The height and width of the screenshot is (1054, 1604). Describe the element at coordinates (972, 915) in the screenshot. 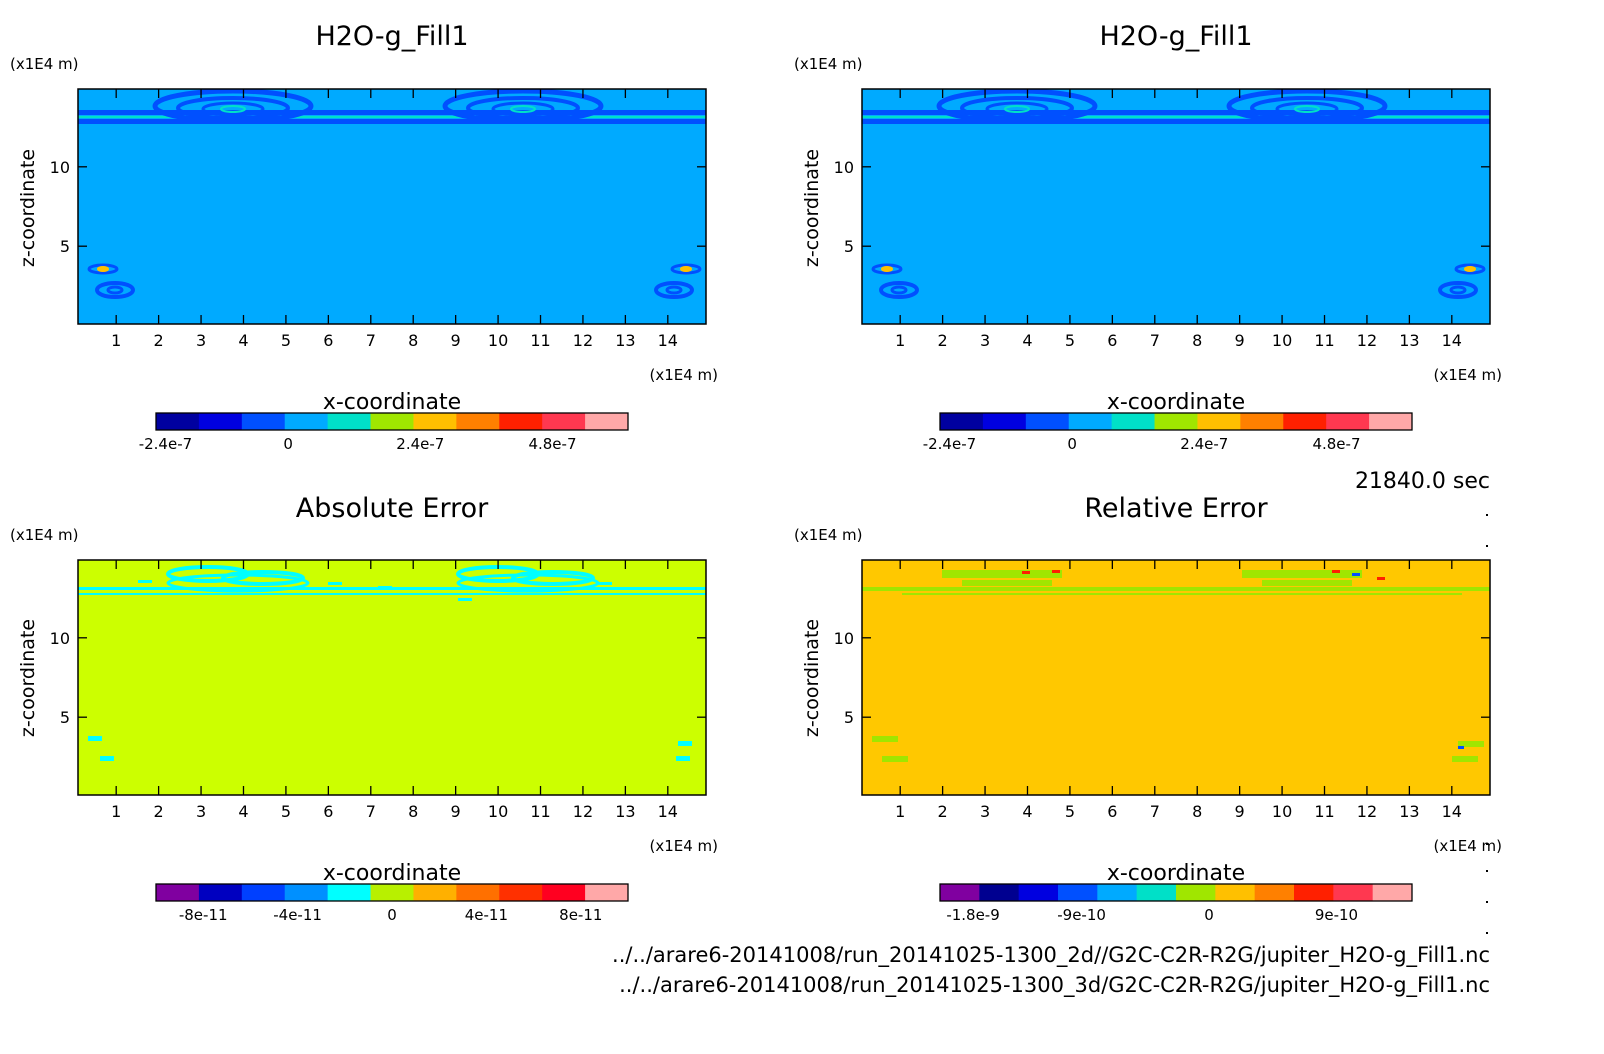

I see `colorbar-label: -1.8e-9` at that location.